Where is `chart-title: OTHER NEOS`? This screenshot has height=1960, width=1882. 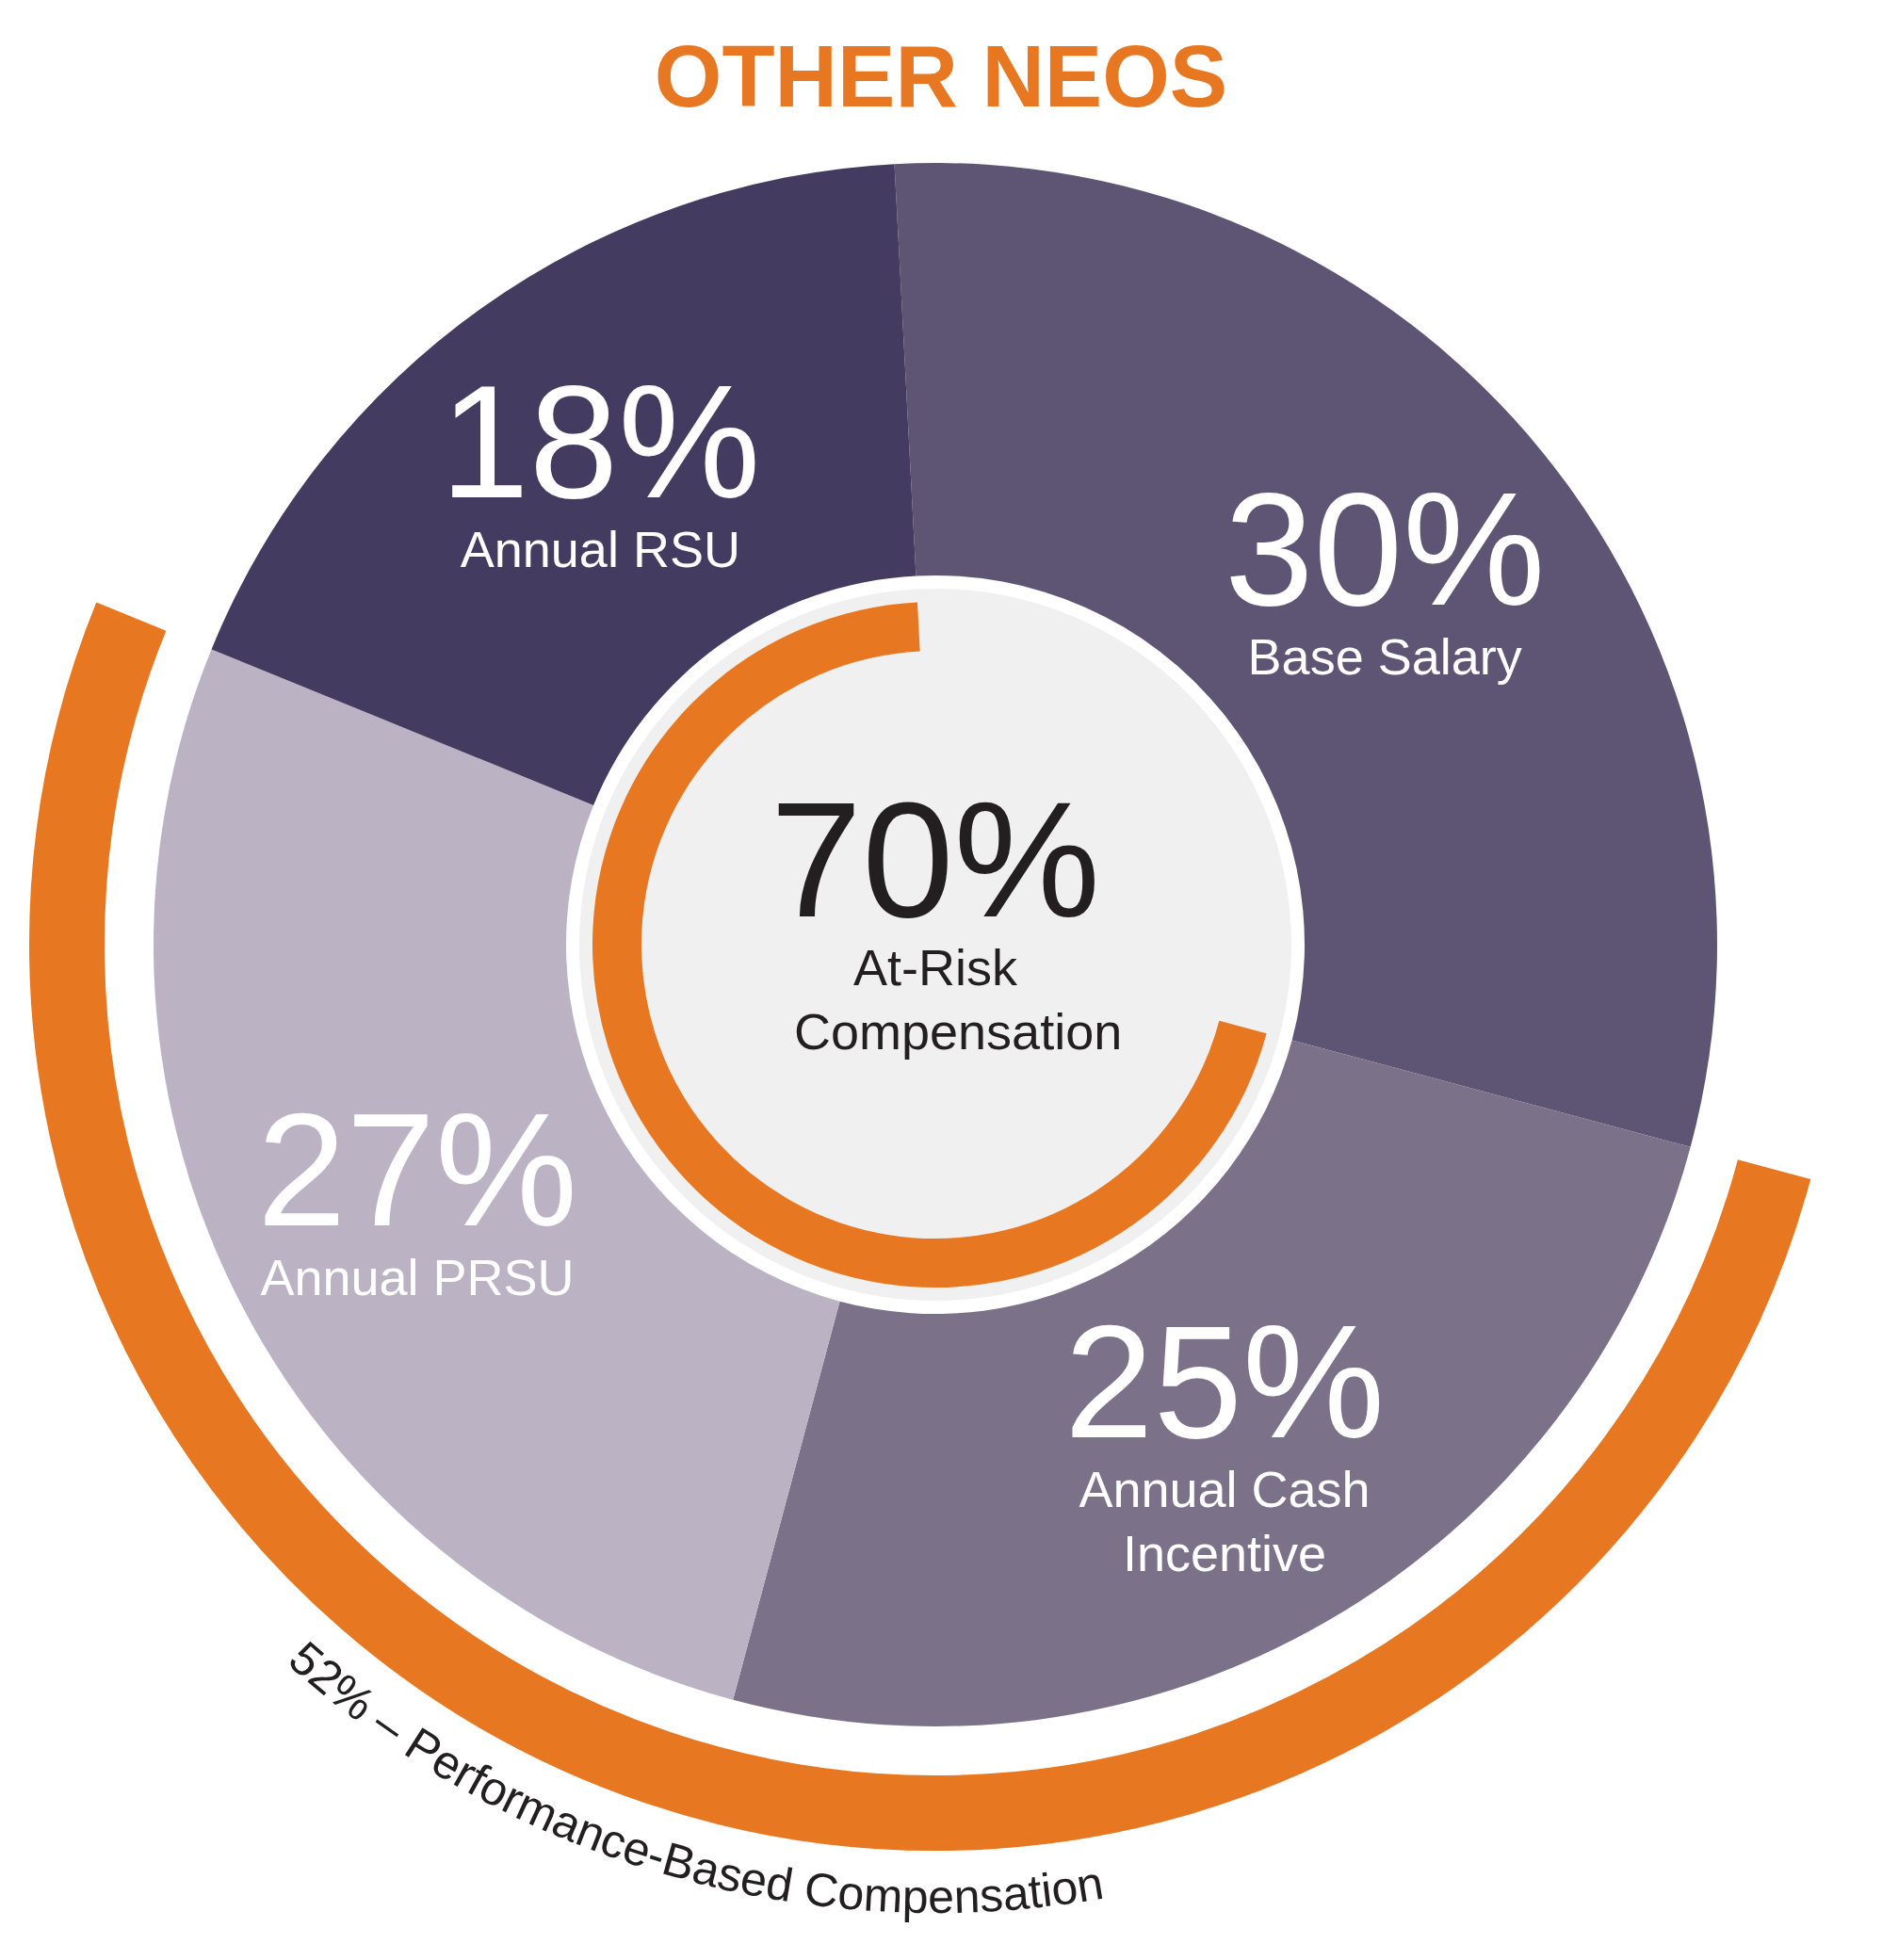
chart-title: OTHER NEOS is located at coordinates (941, 76).